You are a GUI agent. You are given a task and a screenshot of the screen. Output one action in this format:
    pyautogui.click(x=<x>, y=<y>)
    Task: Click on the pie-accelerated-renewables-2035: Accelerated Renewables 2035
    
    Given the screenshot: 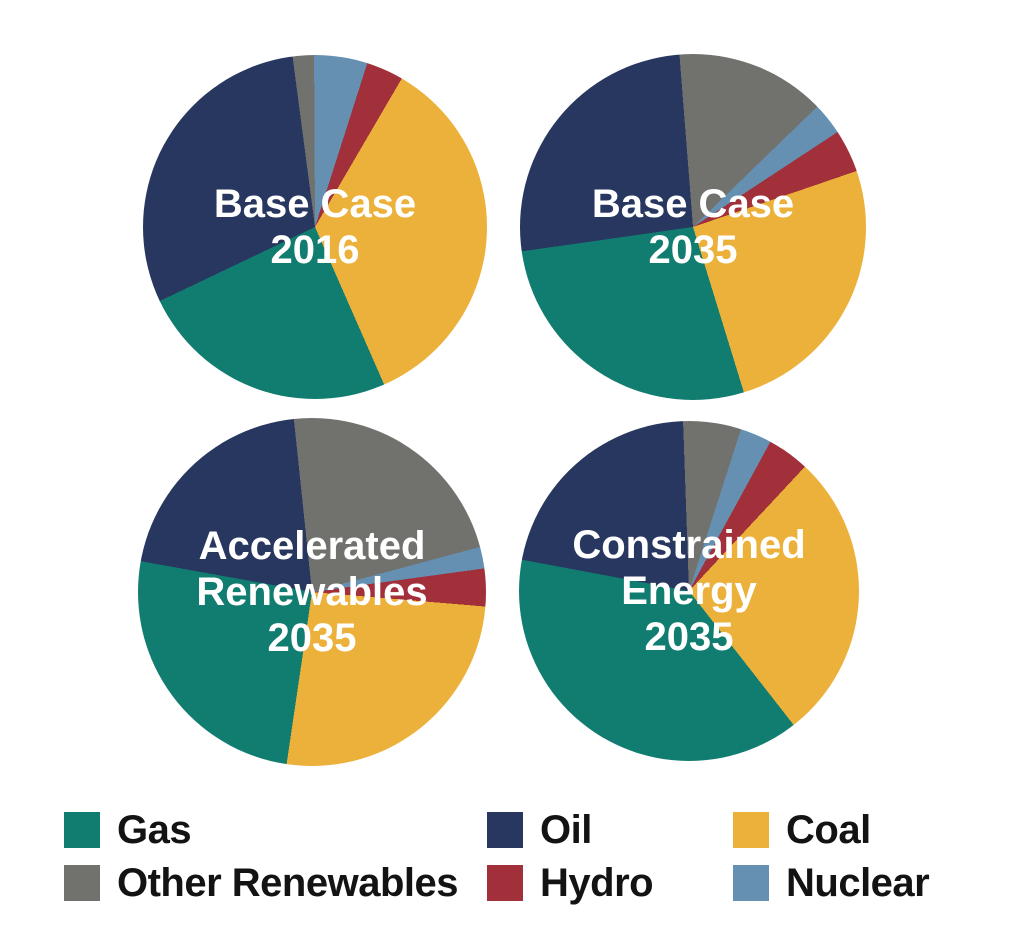 What is the action you would take?
    pyautogui.click(x=312, y=592)
    